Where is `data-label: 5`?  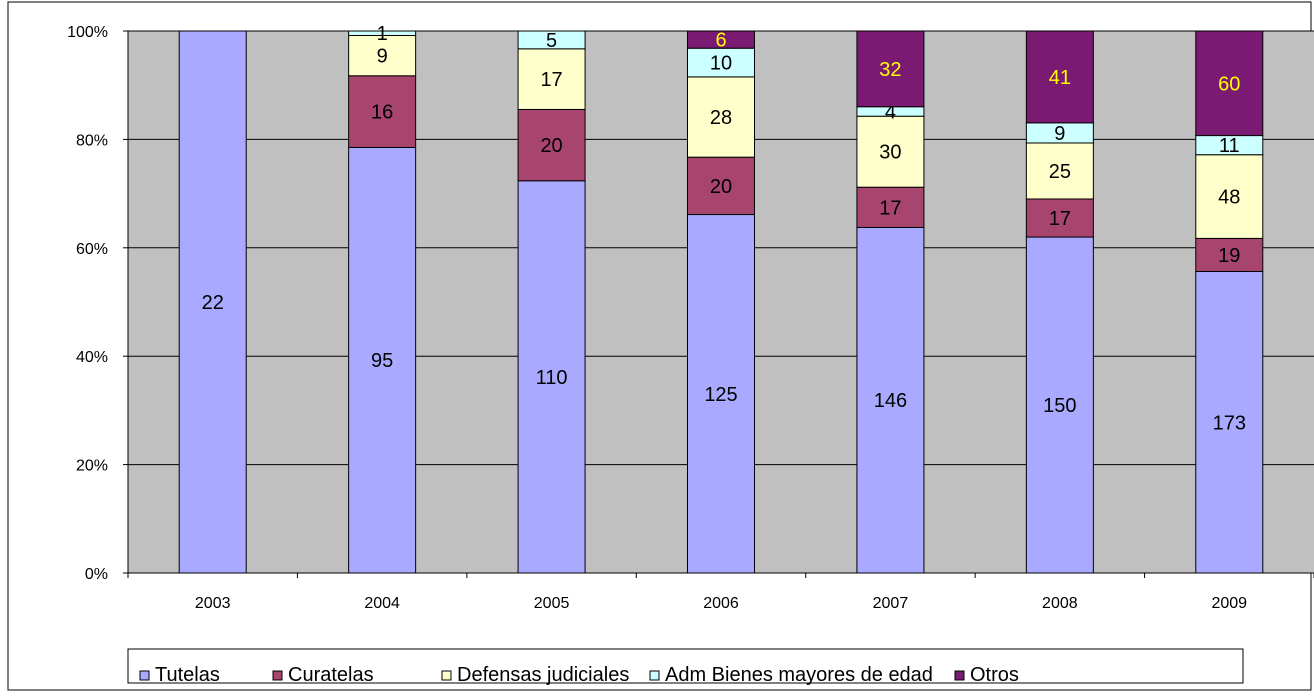 data-label: 5 is located at coordinates (551, 41).